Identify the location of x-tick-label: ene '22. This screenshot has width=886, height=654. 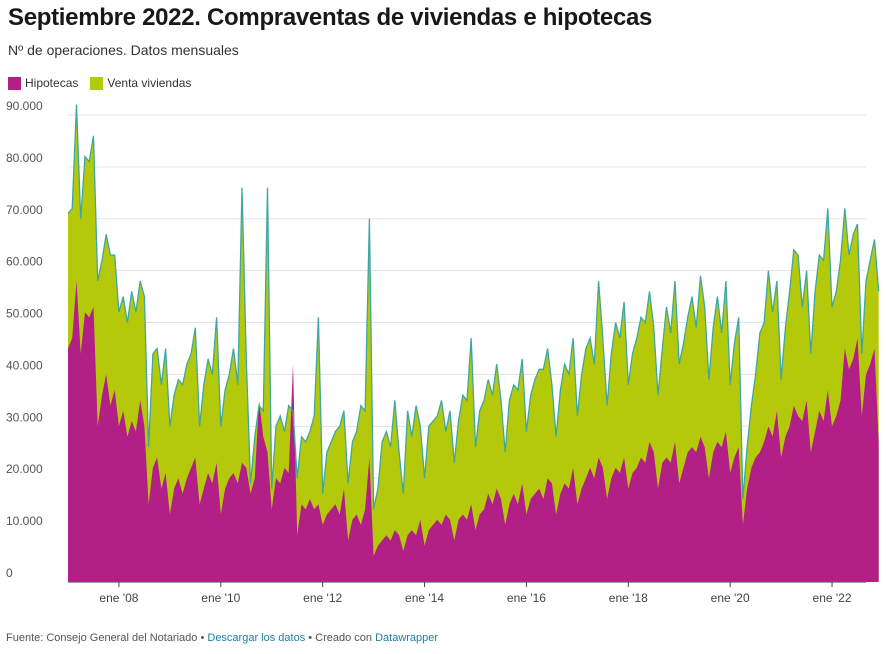
(832, 598).